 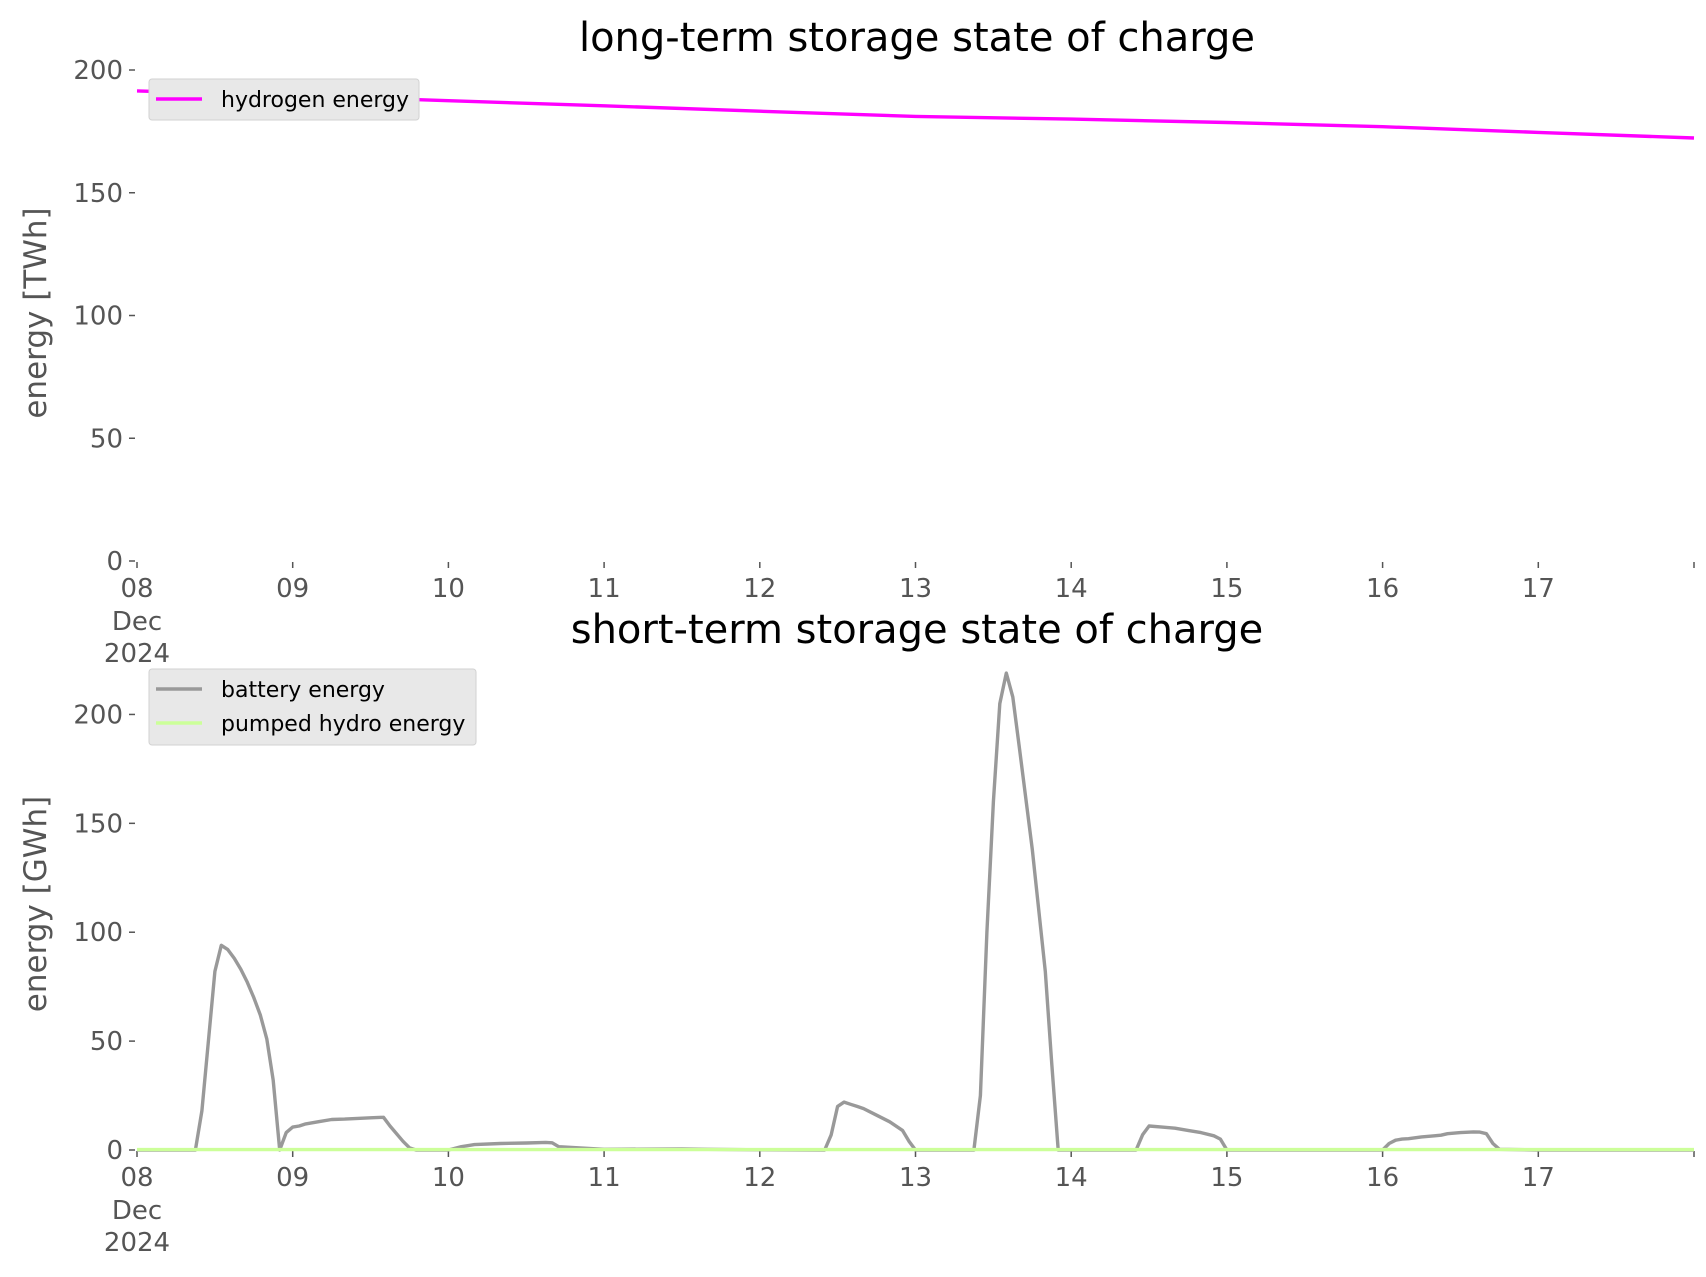 I want to click on y-axis-label: energy [GWh], so click(x=36, y=904).